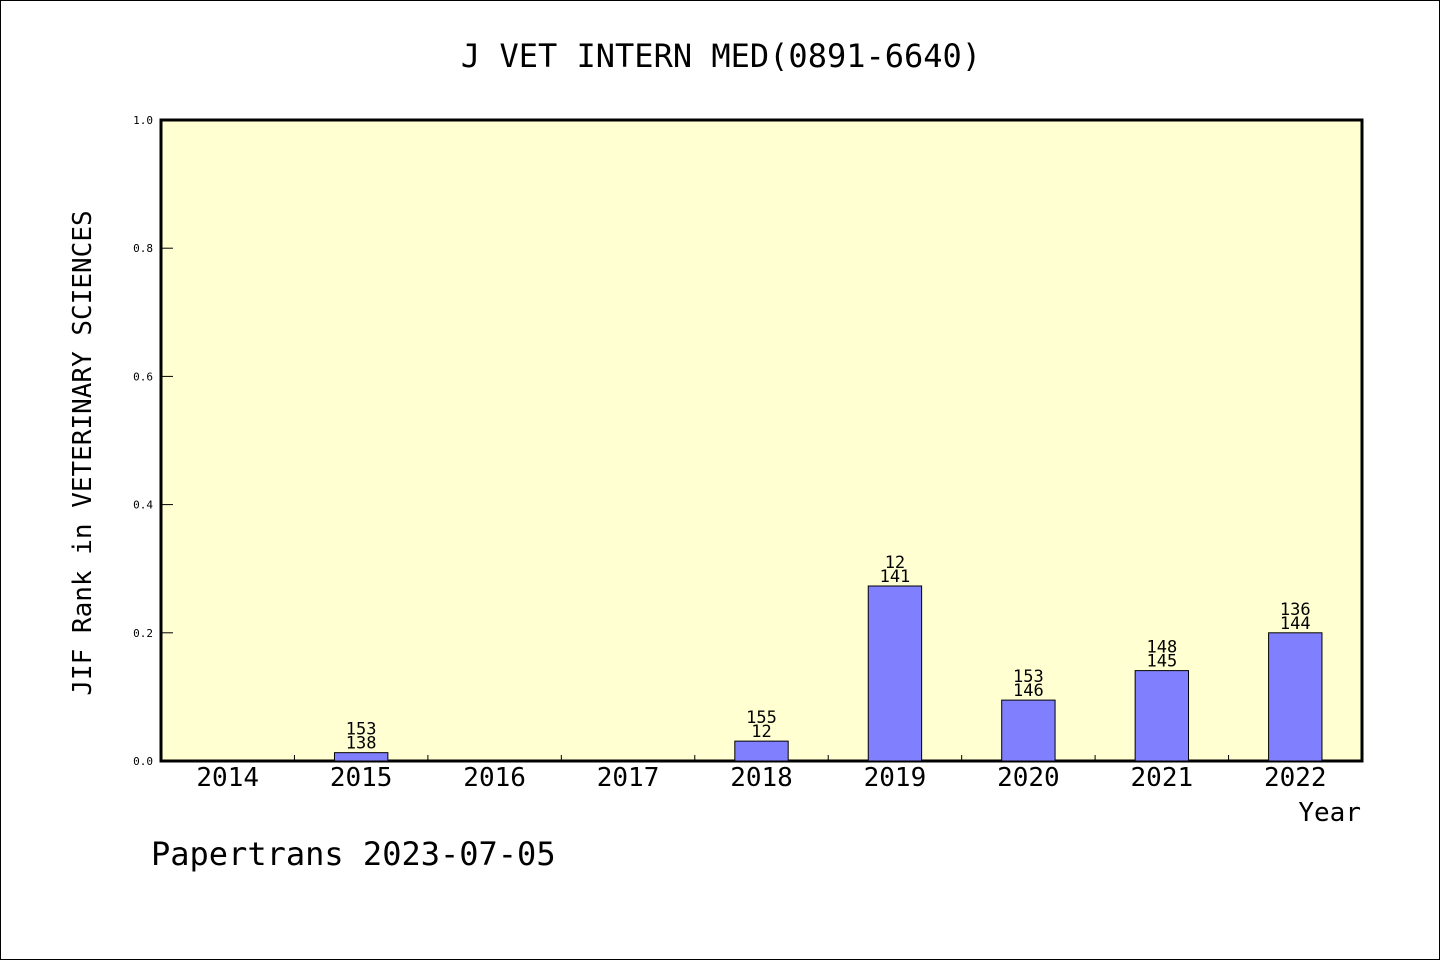 The image size is (1440, 961). I want to click on y-tick-label: 0.6, so click(143, 376).